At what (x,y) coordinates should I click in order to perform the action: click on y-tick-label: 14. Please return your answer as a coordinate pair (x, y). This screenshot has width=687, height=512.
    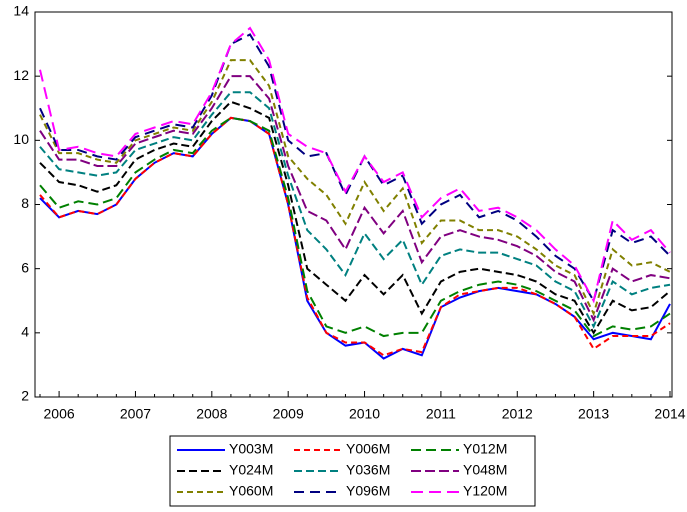
    Looking at the image, I should click on (21, 11).